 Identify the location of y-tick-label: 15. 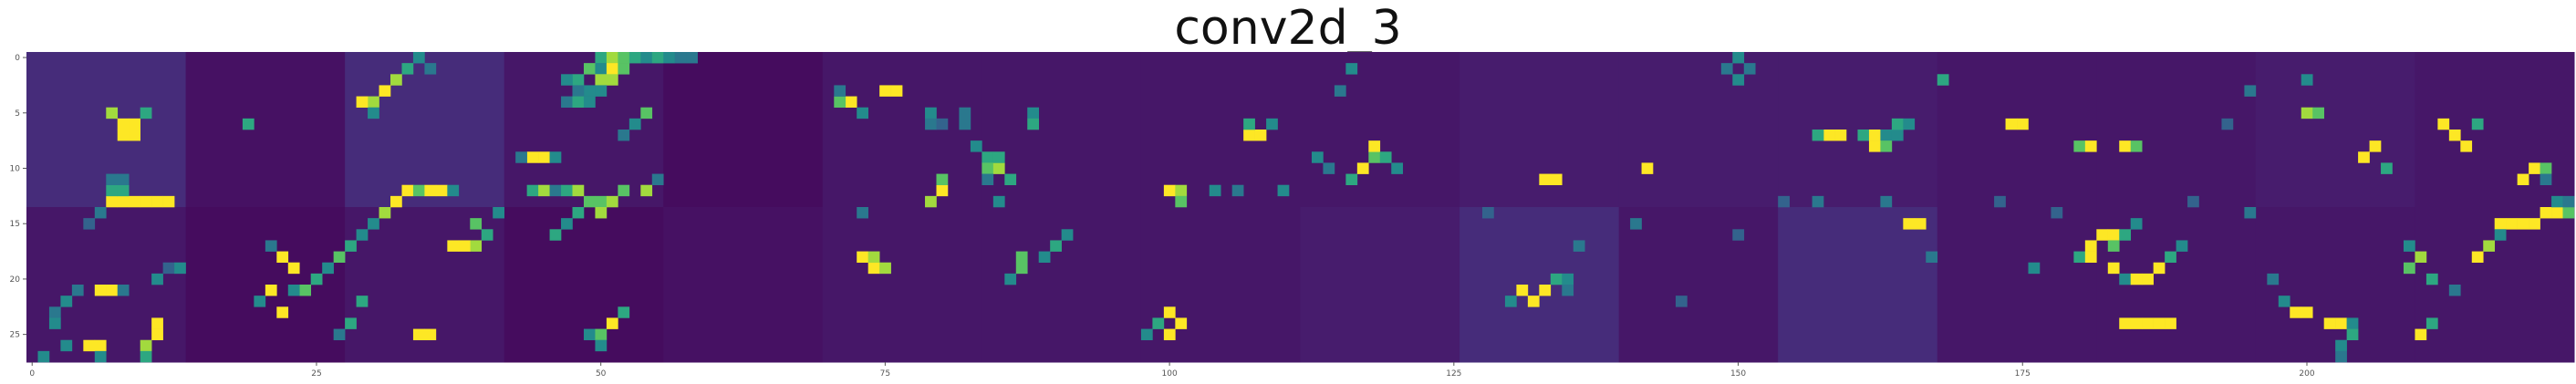
(15, 225).